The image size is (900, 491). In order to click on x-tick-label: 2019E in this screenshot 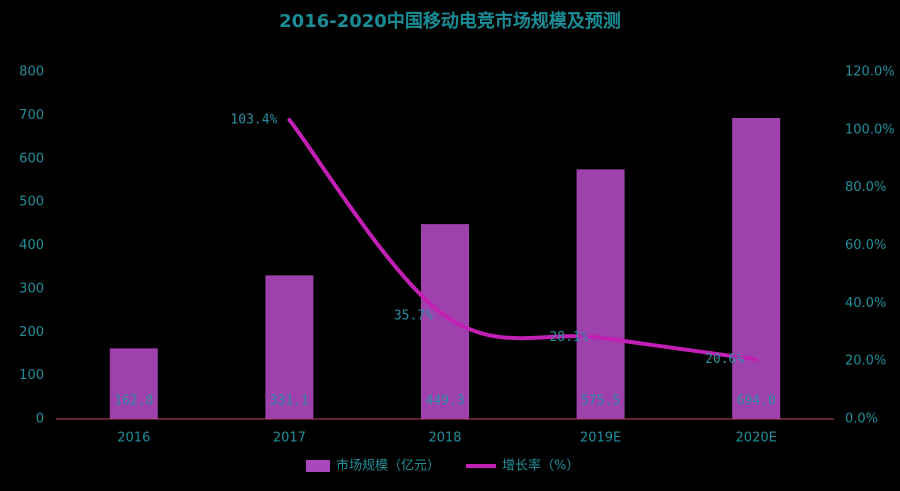, I will do `click(600, 438)`.